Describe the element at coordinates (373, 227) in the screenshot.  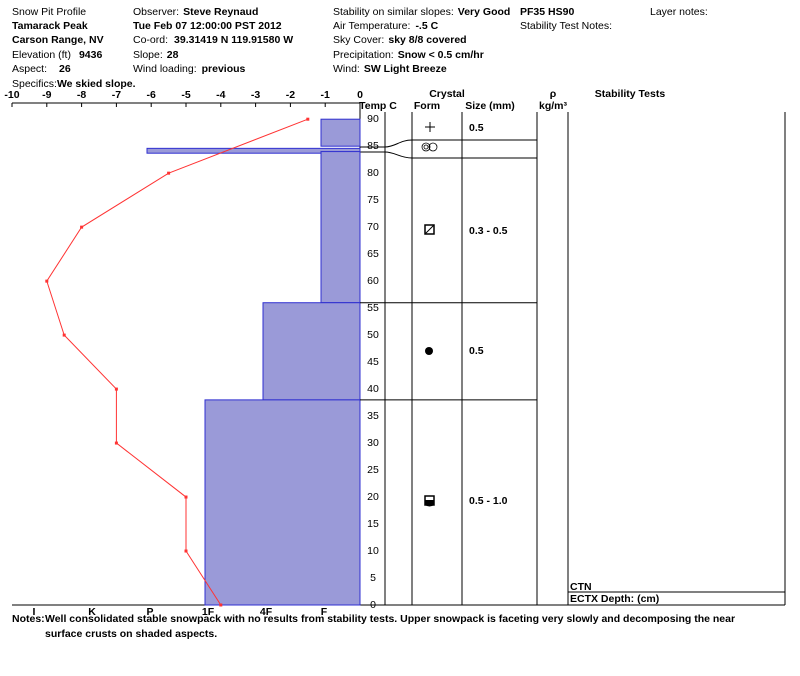
I see `y-tick-label: 70` at that location.